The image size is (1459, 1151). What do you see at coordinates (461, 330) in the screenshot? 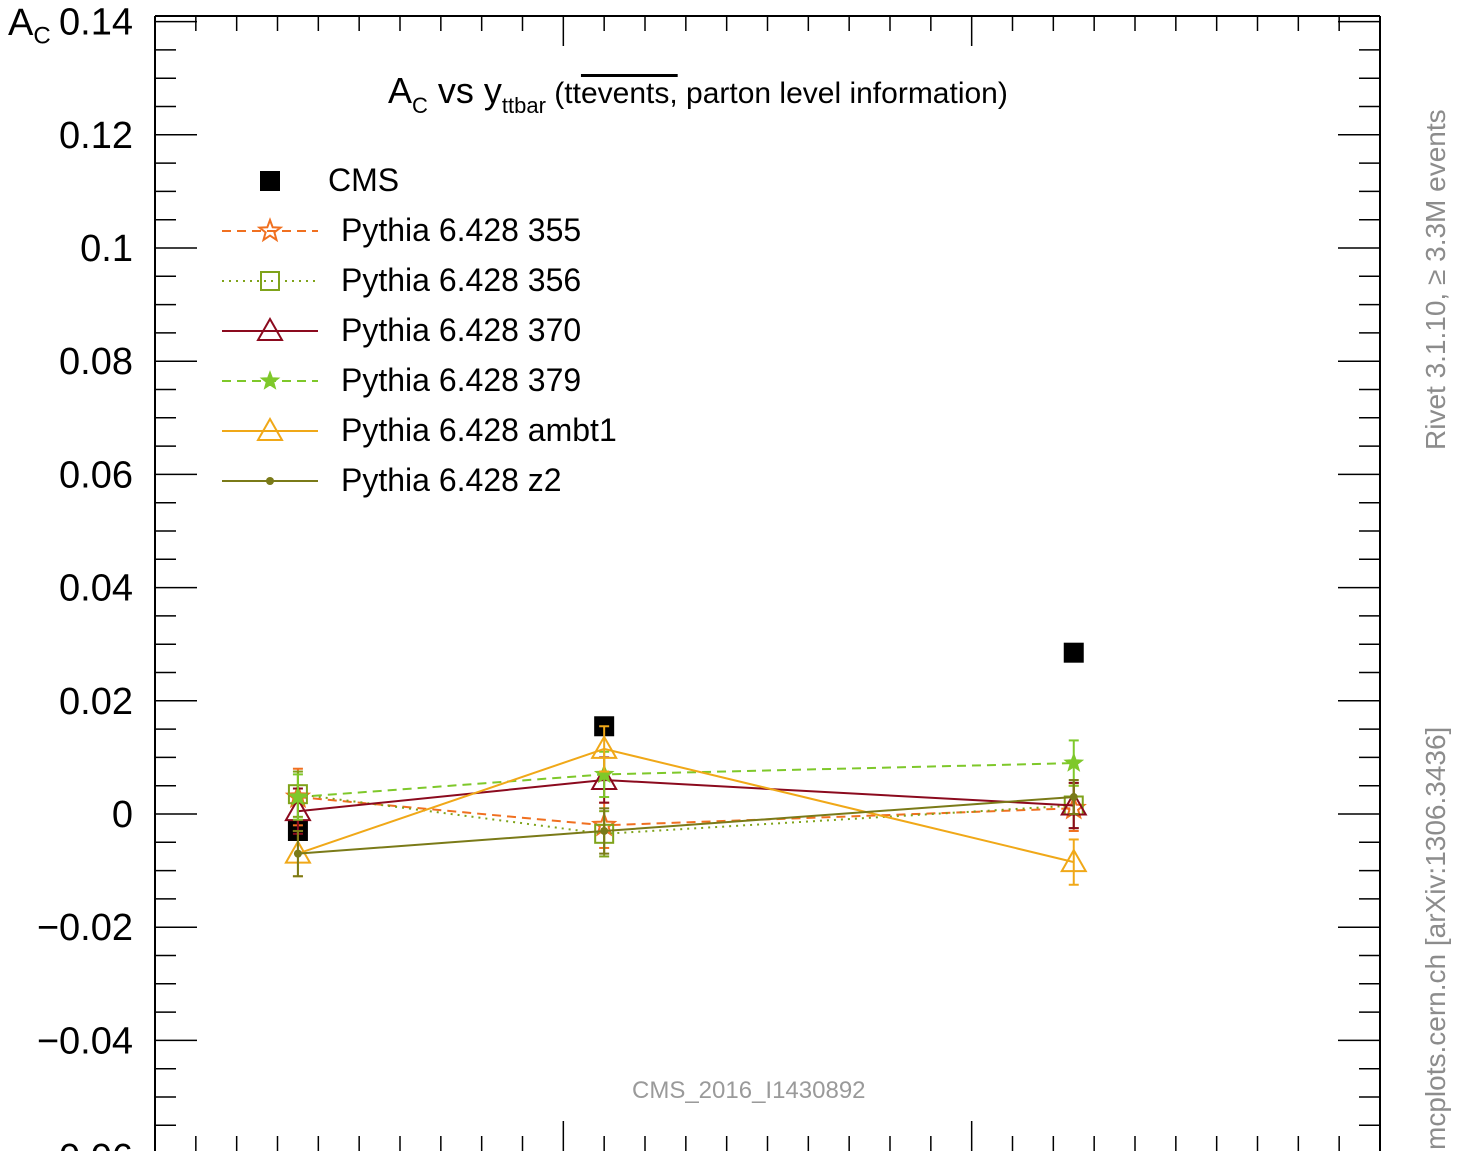
I see `legend-label: Pythia 6.428 370` at bounding box center [461, 330].